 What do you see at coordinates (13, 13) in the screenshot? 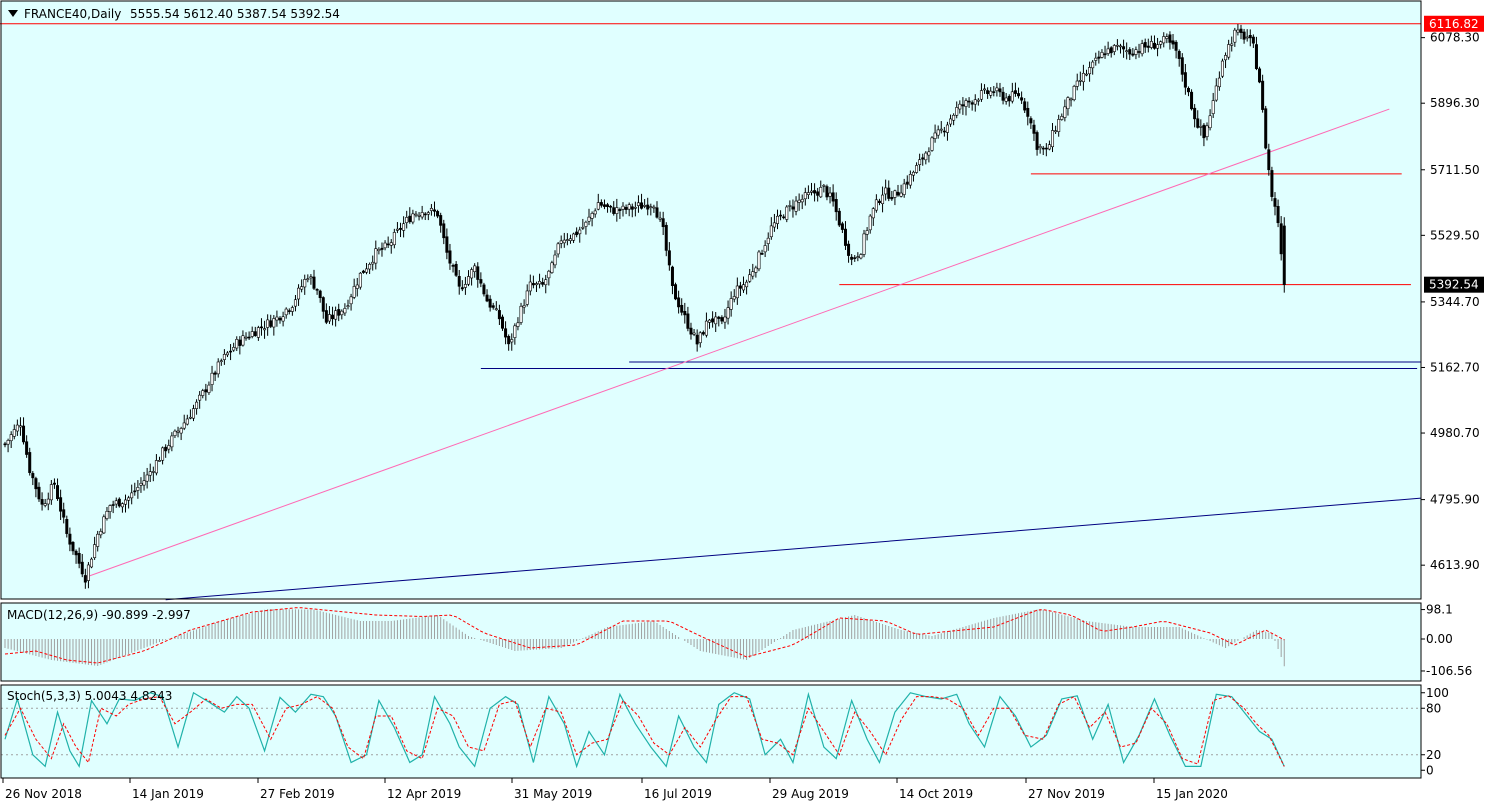
I see `dropdown-triangle-icon` at bounding box center [13, 13].